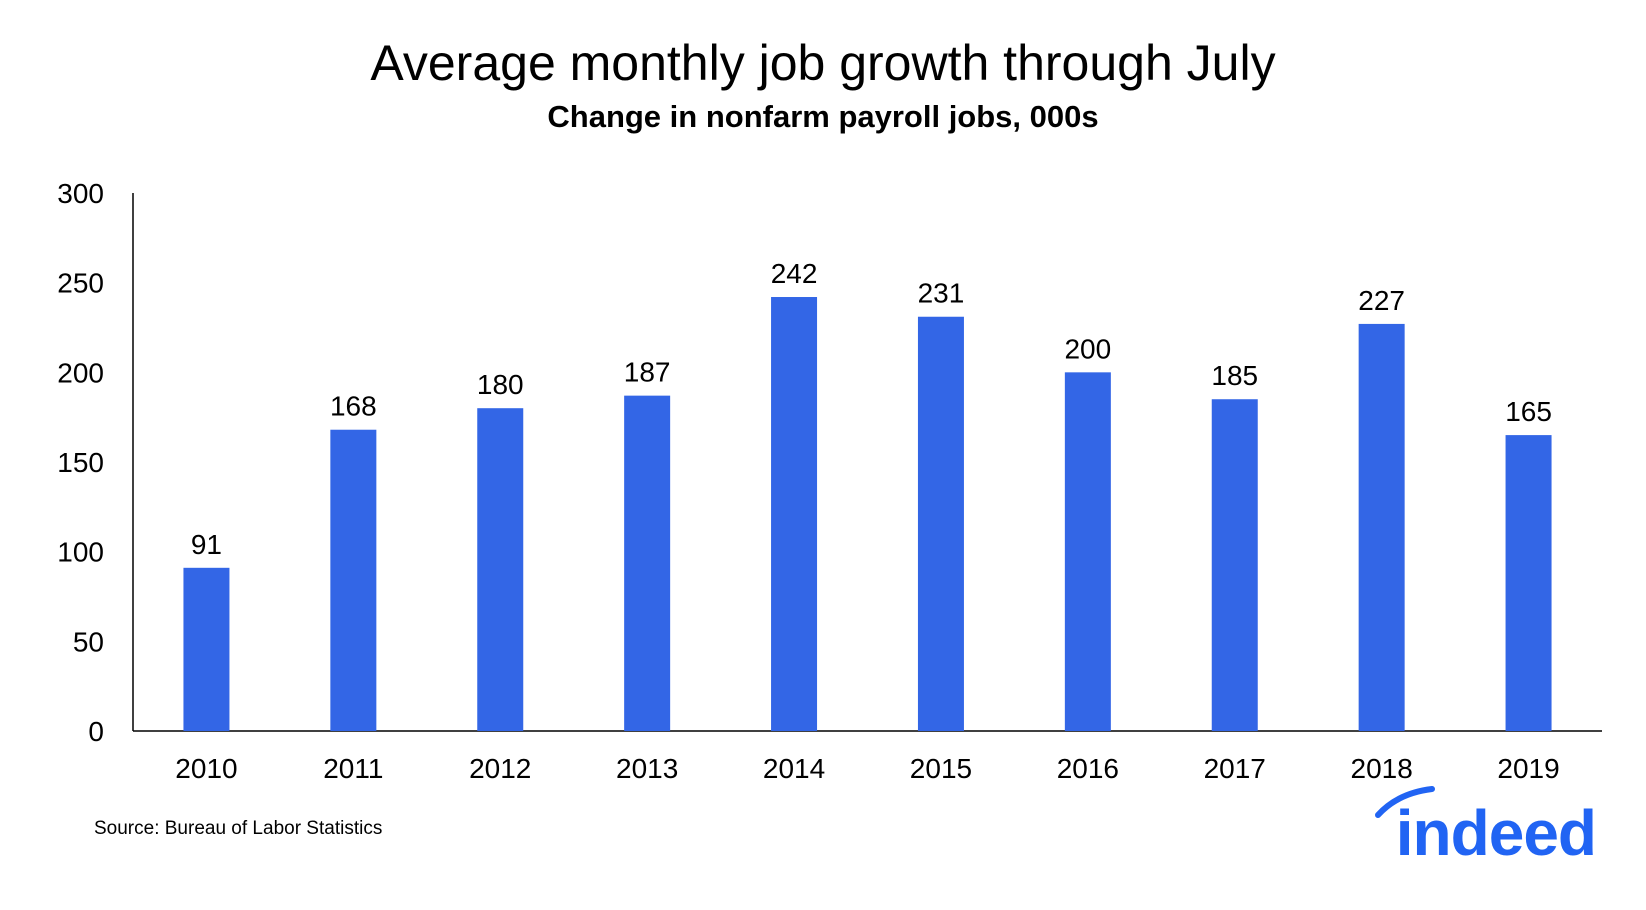 The image size is (1646, 910). I want to click on data-label-2017: 185, so click(1234, 375).